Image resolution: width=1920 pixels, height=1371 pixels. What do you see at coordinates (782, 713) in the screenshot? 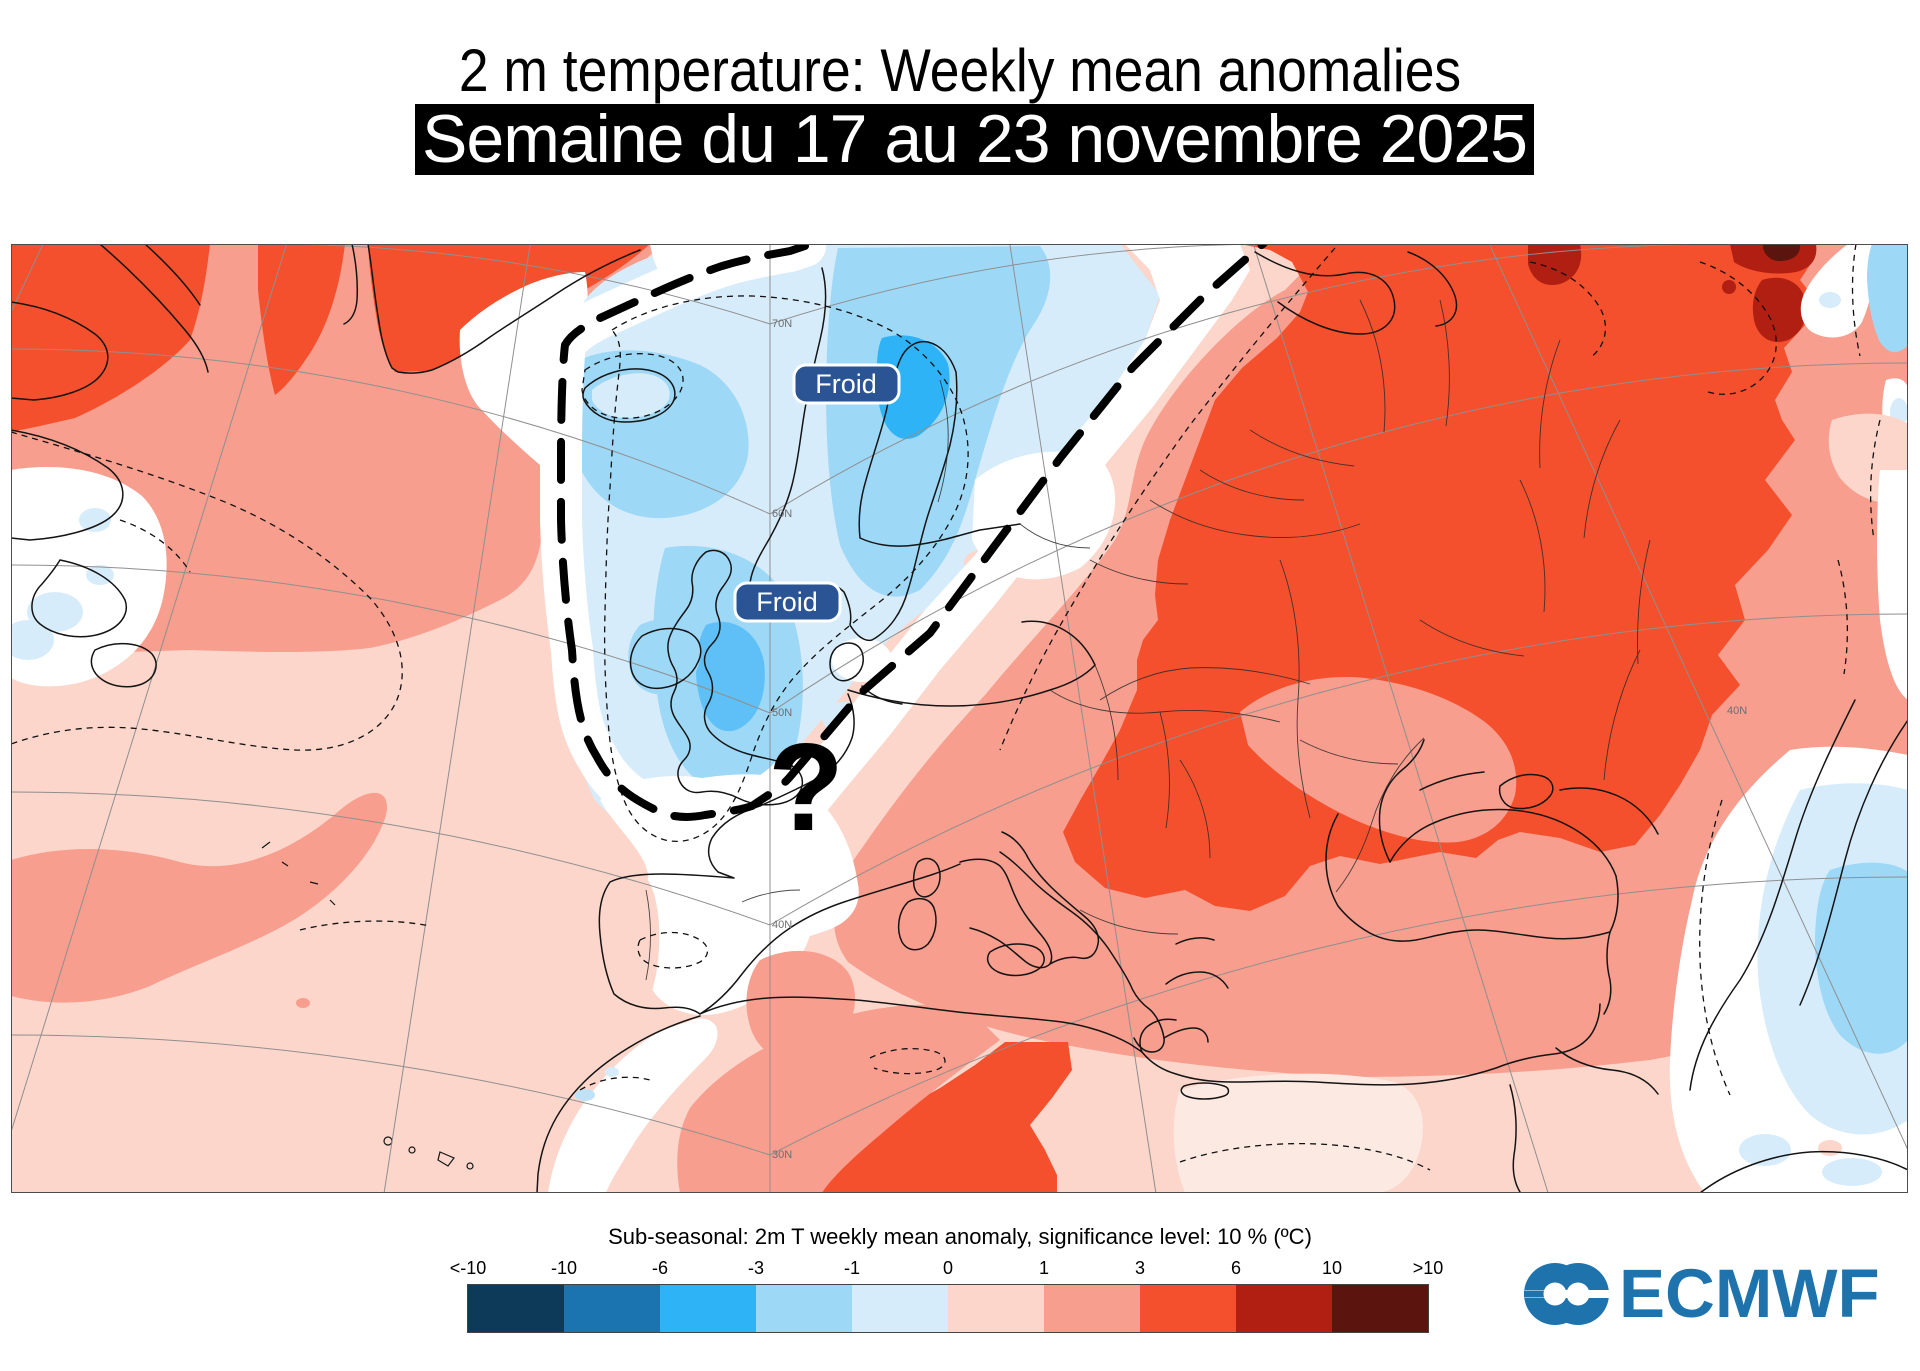
I see `svg-text: 50N` at bounding box center [782, 713].